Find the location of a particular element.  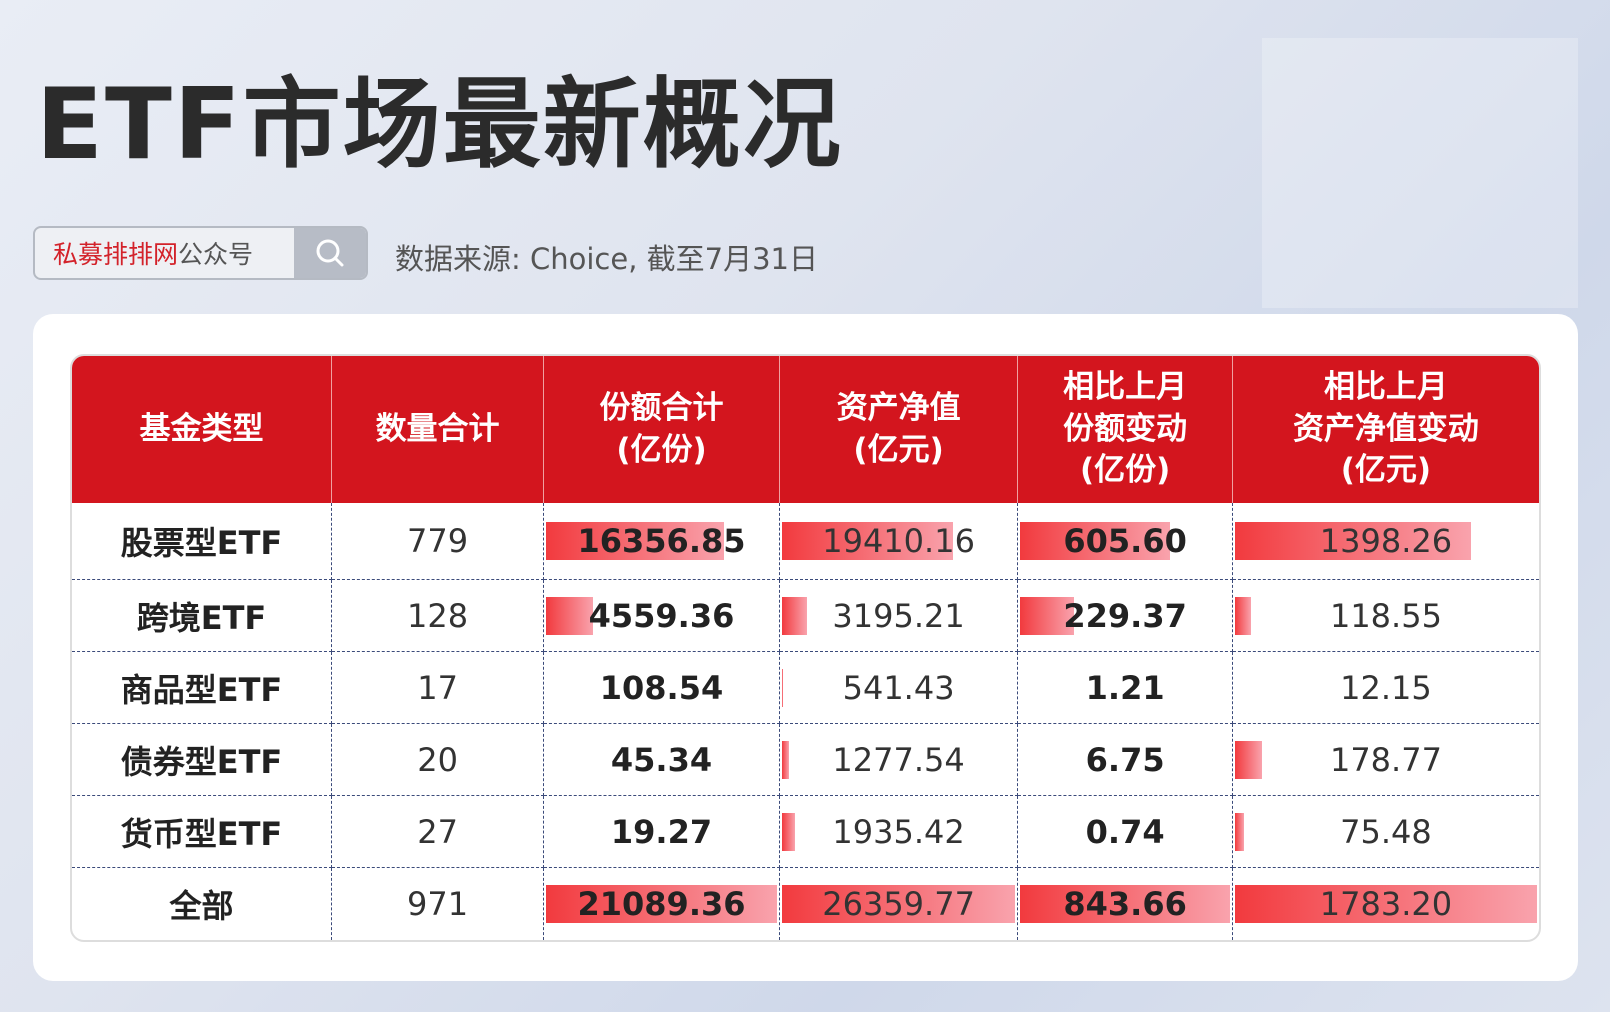

table-cell: 17 is located at coordinates (438, 688).